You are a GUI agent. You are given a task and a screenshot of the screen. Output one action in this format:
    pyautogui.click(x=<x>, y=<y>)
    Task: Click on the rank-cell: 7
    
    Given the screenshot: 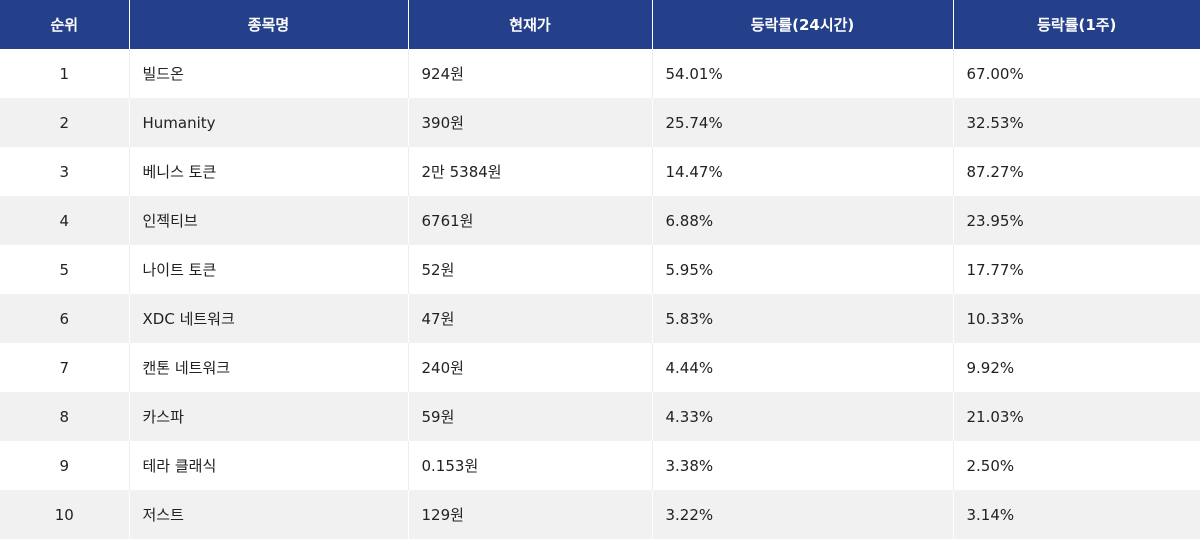 What is the action you would take?
    pyautogui.click(x=64, y=367)
    